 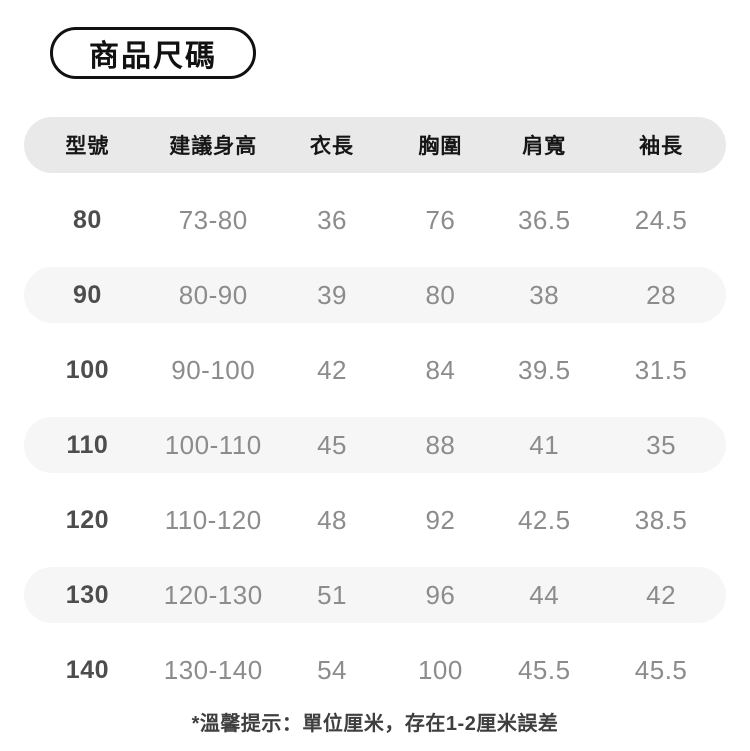 What do you see at coordinates (332, 294) in the screenshot?
I see `measurement-value: 39` at bounding box center [332, 294].